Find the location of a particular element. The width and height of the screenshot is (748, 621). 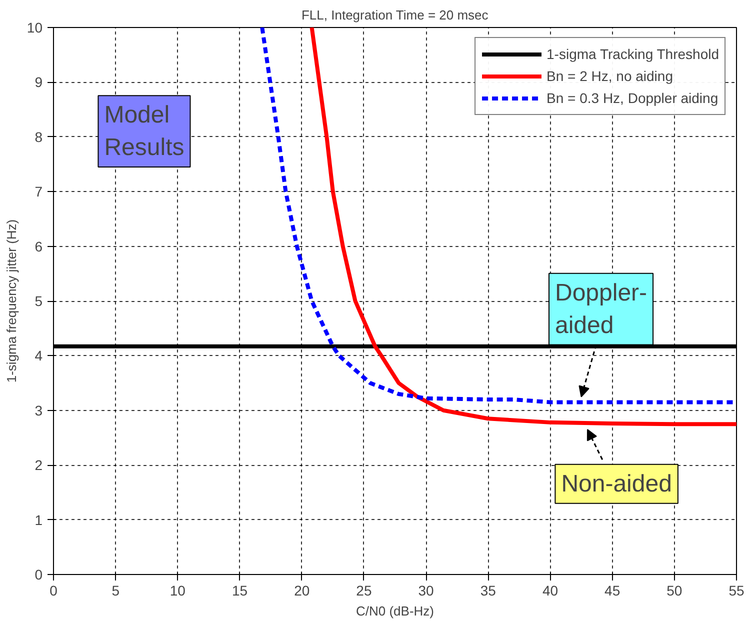

chart-title: FLL, Integration Time = 20 msec is located at coordinates (395, 15).